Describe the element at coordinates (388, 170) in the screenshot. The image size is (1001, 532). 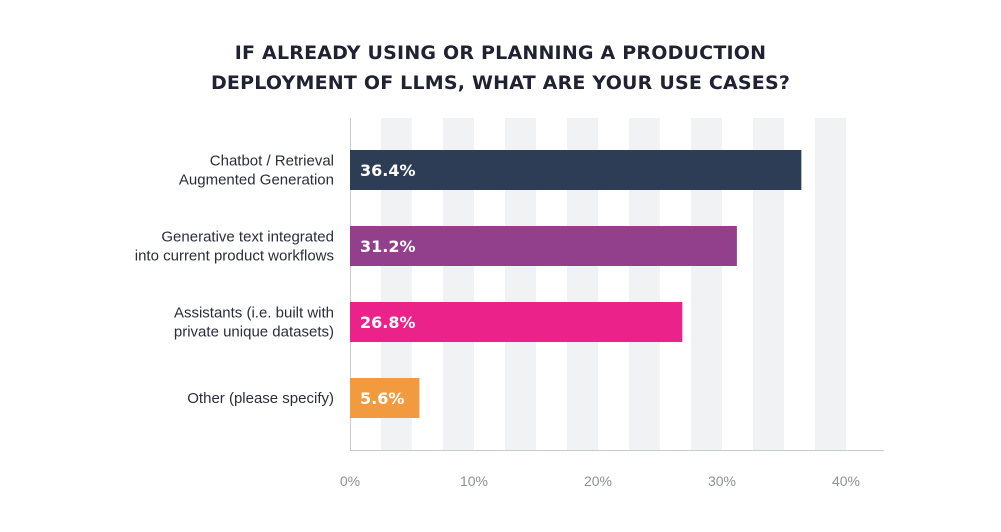
I see `bar-value-label-0: 36.4%` at that location.